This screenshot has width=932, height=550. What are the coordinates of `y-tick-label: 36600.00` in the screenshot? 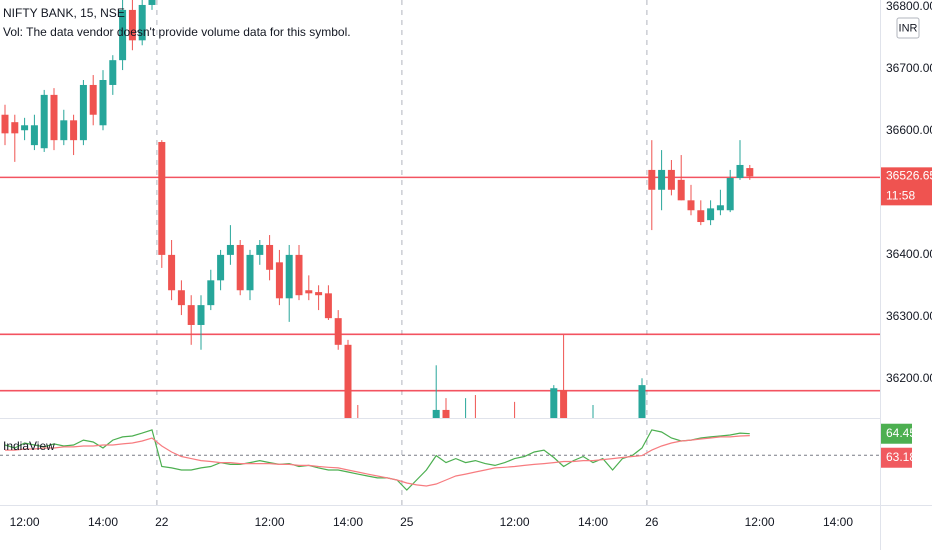 It's located at (909, 130).